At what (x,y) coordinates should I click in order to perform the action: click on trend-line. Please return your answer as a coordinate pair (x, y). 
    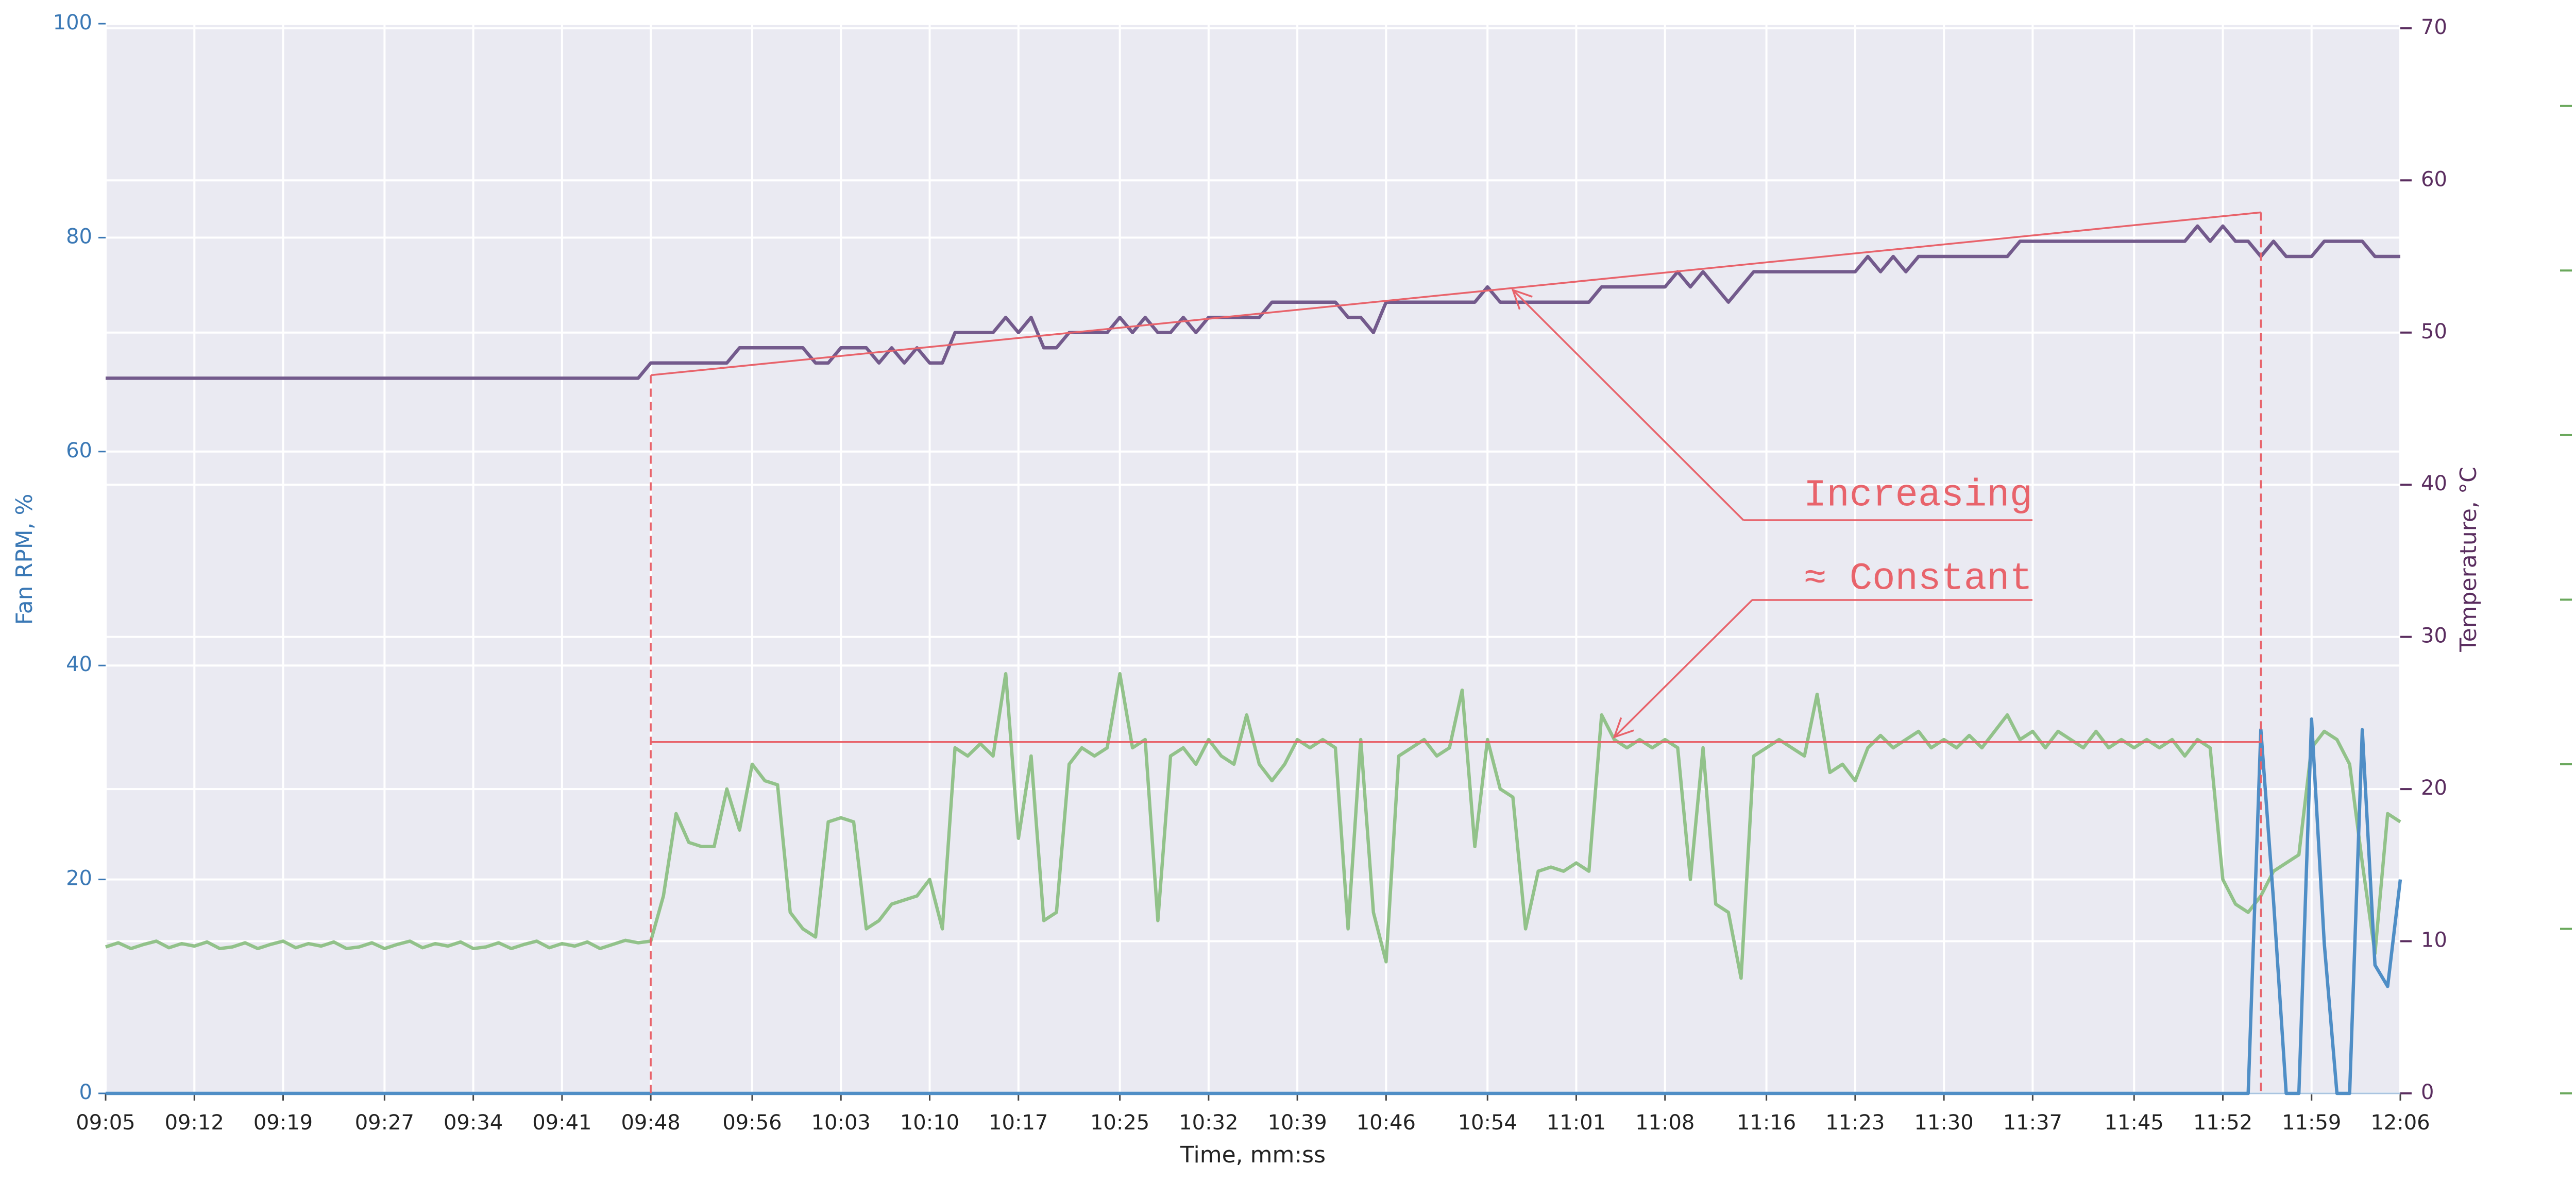
    Looking at the image, I should click on (1455, 294).